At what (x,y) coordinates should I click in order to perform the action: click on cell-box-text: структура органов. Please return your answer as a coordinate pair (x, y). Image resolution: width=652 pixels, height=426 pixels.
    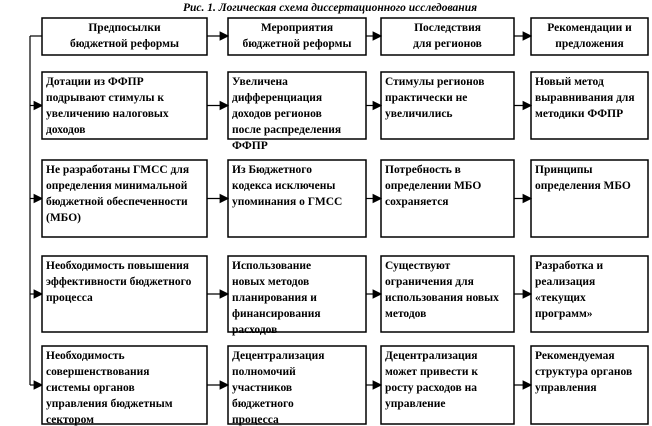
    Looking at the image, I should click on (583, 372).